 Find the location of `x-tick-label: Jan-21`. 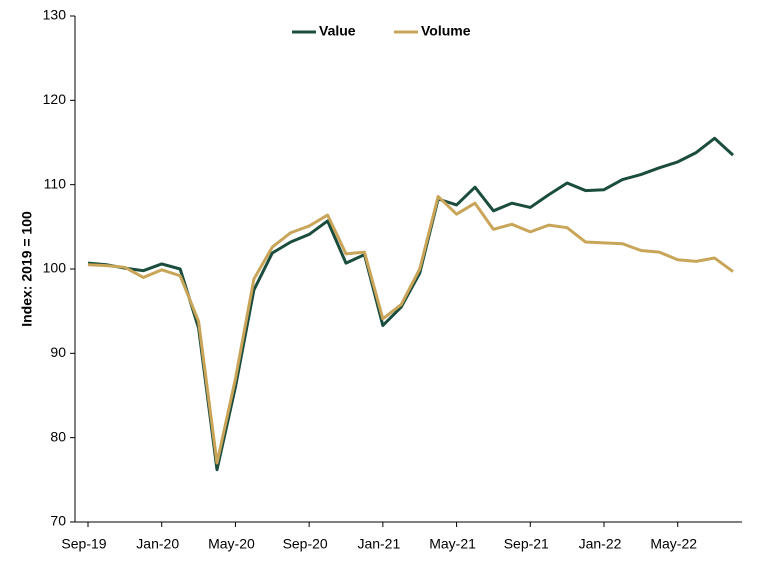

x-tick-label: Jan-21 is located at coordinates (378, 544).